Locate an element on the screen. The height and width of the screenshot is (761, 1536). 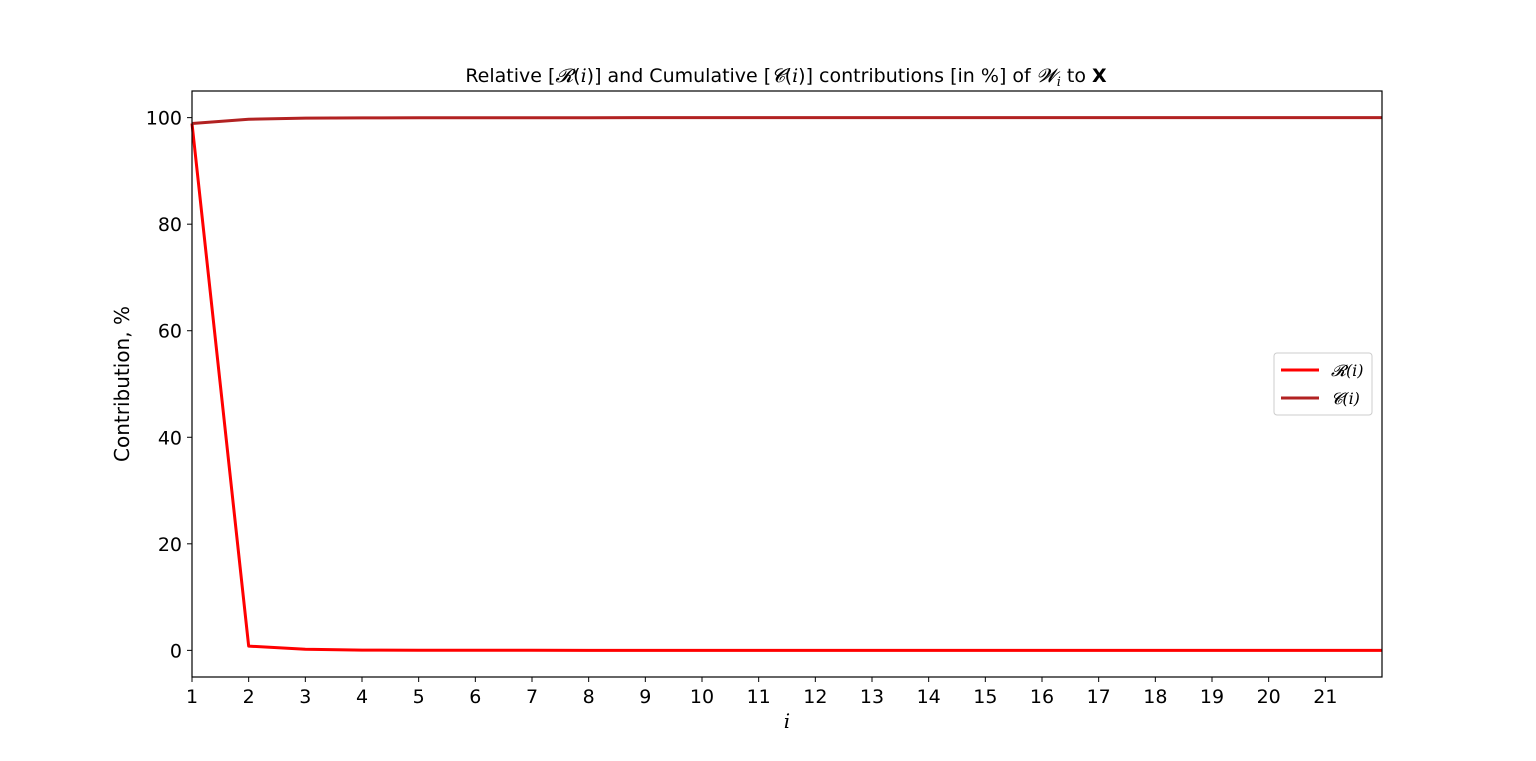
x-tick-label: 9 is located at coordinates (645, 697).